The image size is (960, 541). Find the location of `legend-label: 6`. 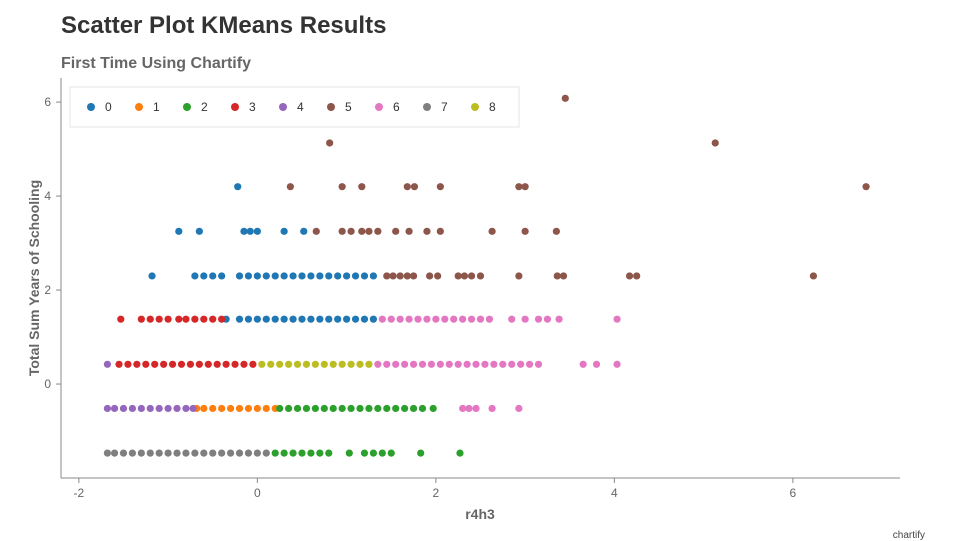

legend-label: 6 is located at coordinates (396, 107).